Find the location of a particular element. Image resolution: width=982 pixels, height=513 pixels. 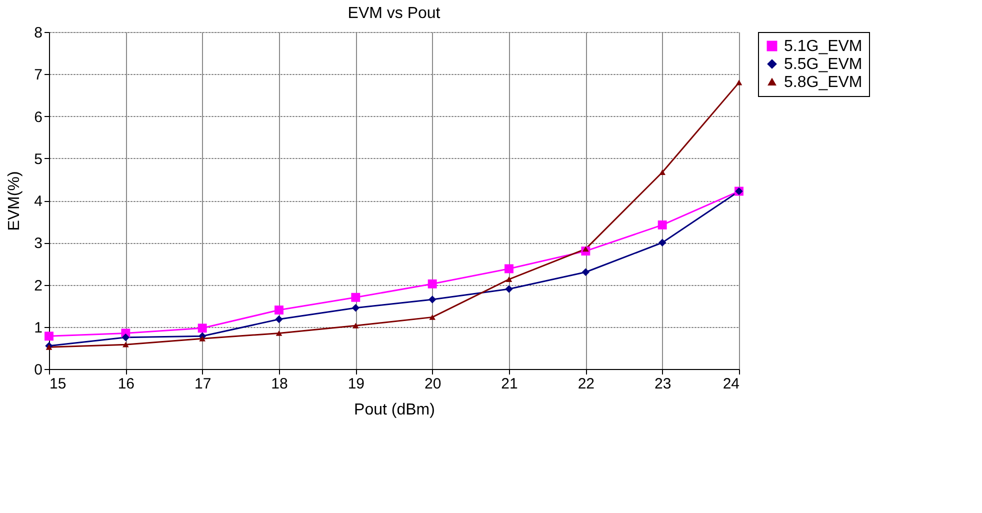

x-axis-title: Pout (dBm) is located at coordinates (394, 410).